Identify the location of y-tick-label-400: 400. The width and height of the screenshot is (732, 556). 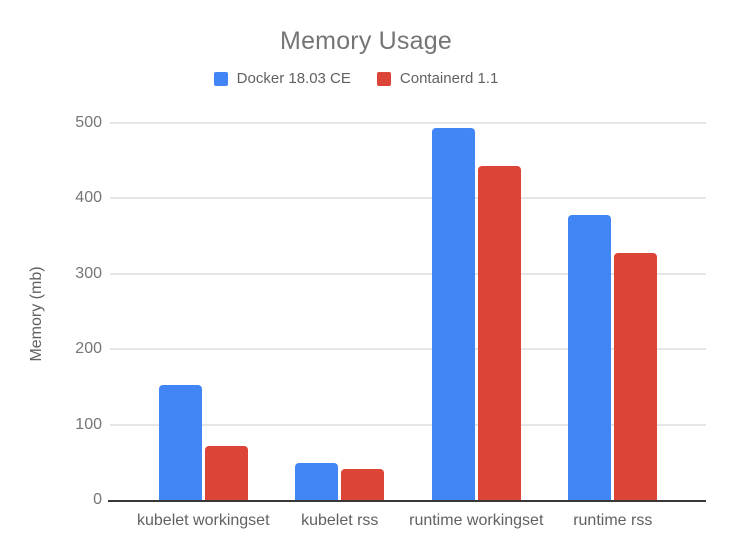
(88, 198).